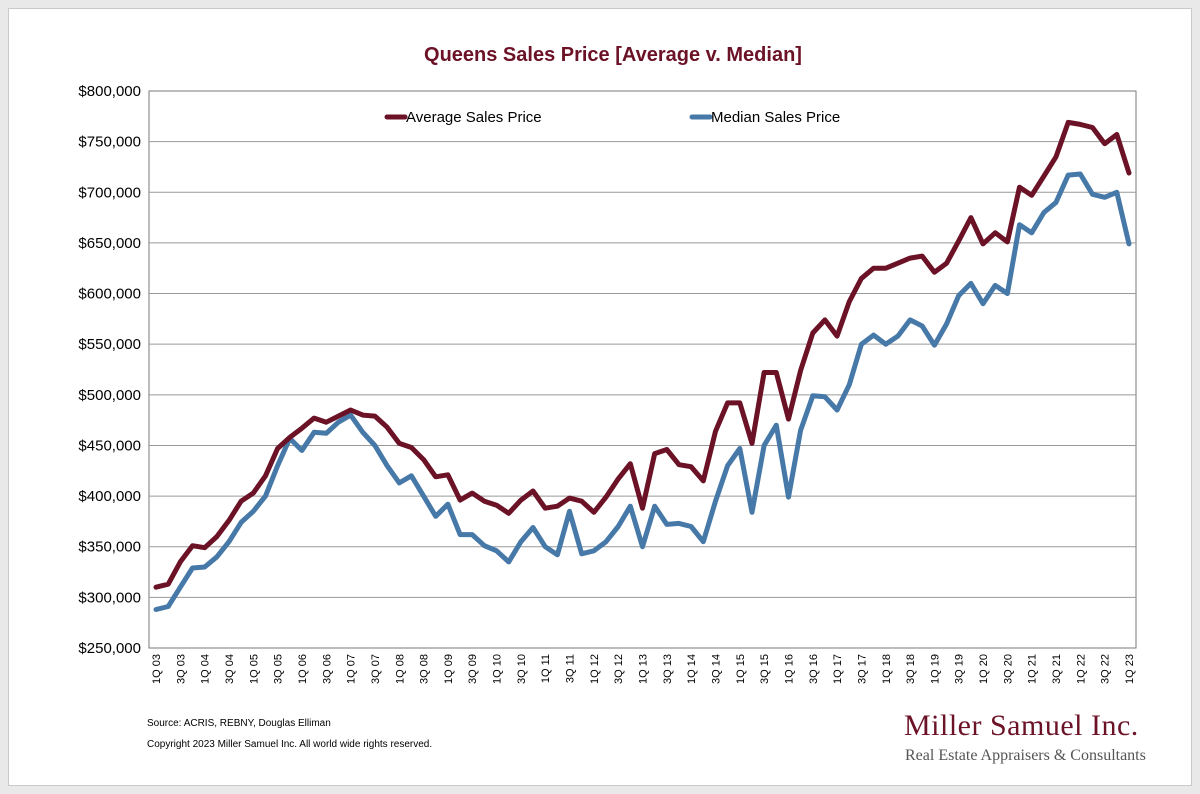 The image size is (1200, 794). Describe the element at coordinates (571, 668) in the screenshot. I see `x-tick-label: 3Q 11` at that location.